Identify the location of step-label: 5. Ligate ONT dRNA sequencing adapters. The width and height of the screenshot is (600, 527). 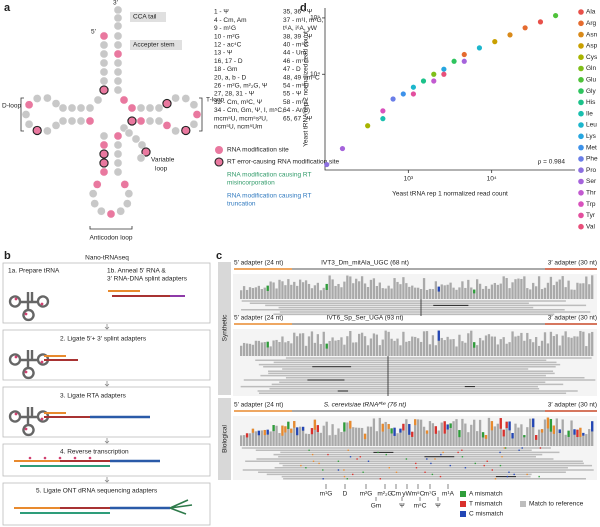
(97, 491).